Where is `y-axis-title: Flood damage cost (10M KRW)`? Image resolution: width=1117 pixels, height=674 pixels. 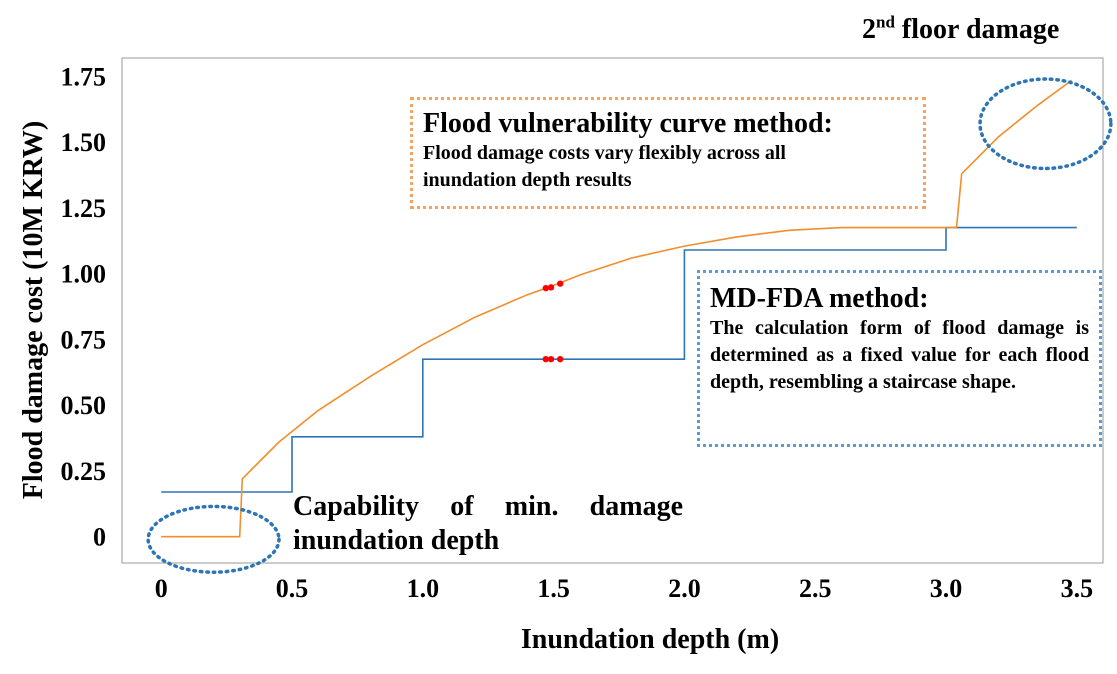 y-axis-title: Flood damage cost (10M KRW) is located at coordinates (33, 310).